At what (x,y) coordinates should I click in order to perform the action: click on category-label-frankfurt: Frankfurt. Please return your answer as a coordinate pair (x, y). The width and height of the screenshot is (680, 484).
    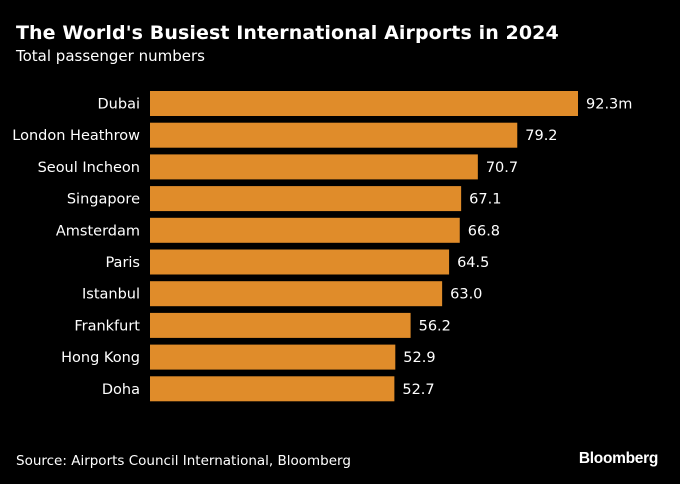
    Looking at the image, I should click on (107, 326).